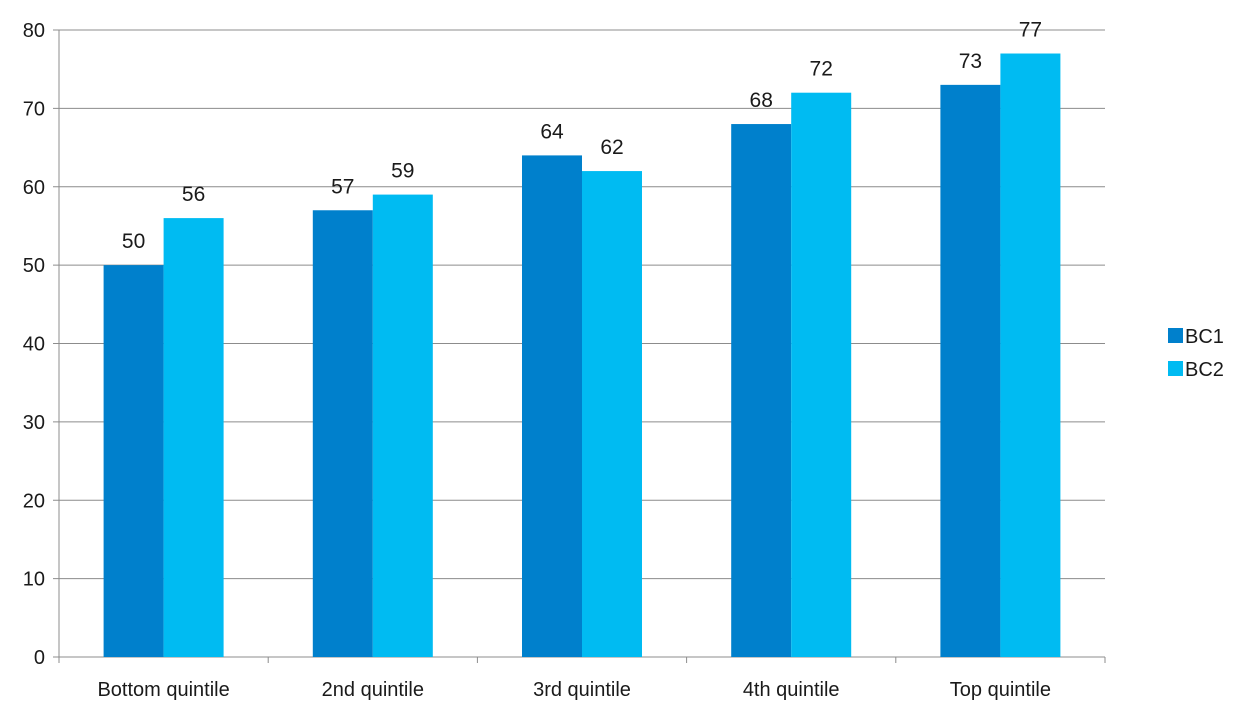  Describe the element at coordinates (163, 690) in the screenshot. I see `x-category-label: Bottom quintile` at that location.